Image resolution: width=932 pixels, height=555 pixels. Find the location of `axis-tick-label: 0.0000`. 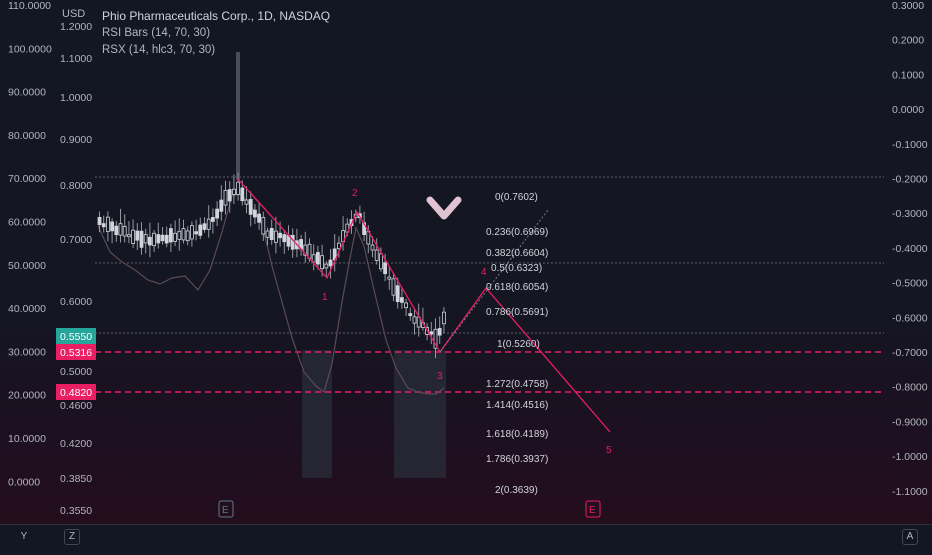

axis-tick-label: 0.0000 is located at coordinates (24, 482).